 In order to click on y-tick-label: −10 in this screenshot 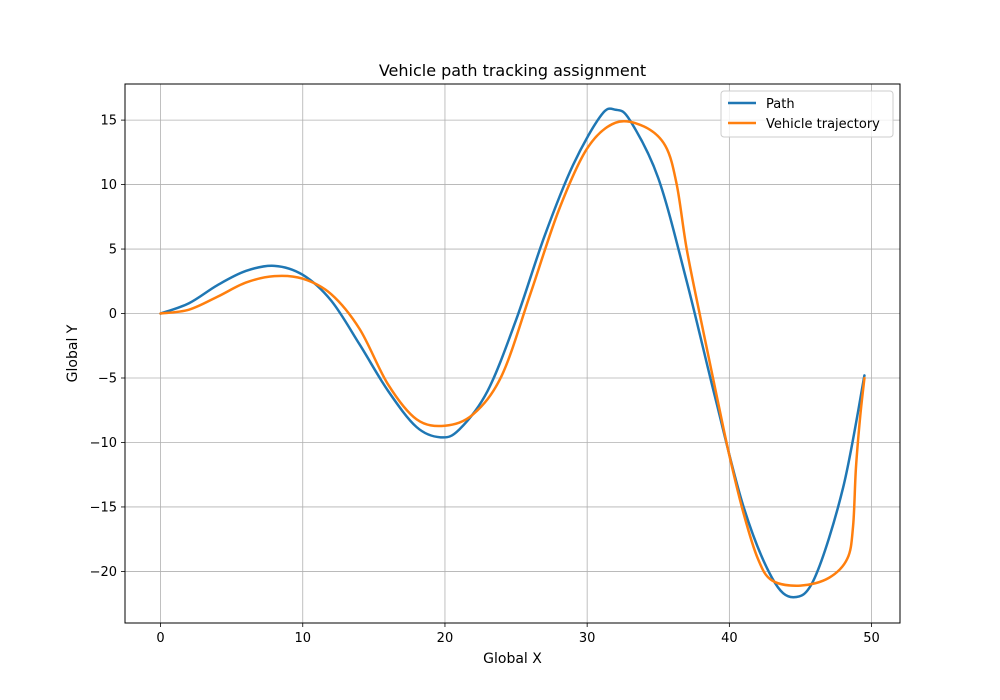, I will do `click(103, 443)`.